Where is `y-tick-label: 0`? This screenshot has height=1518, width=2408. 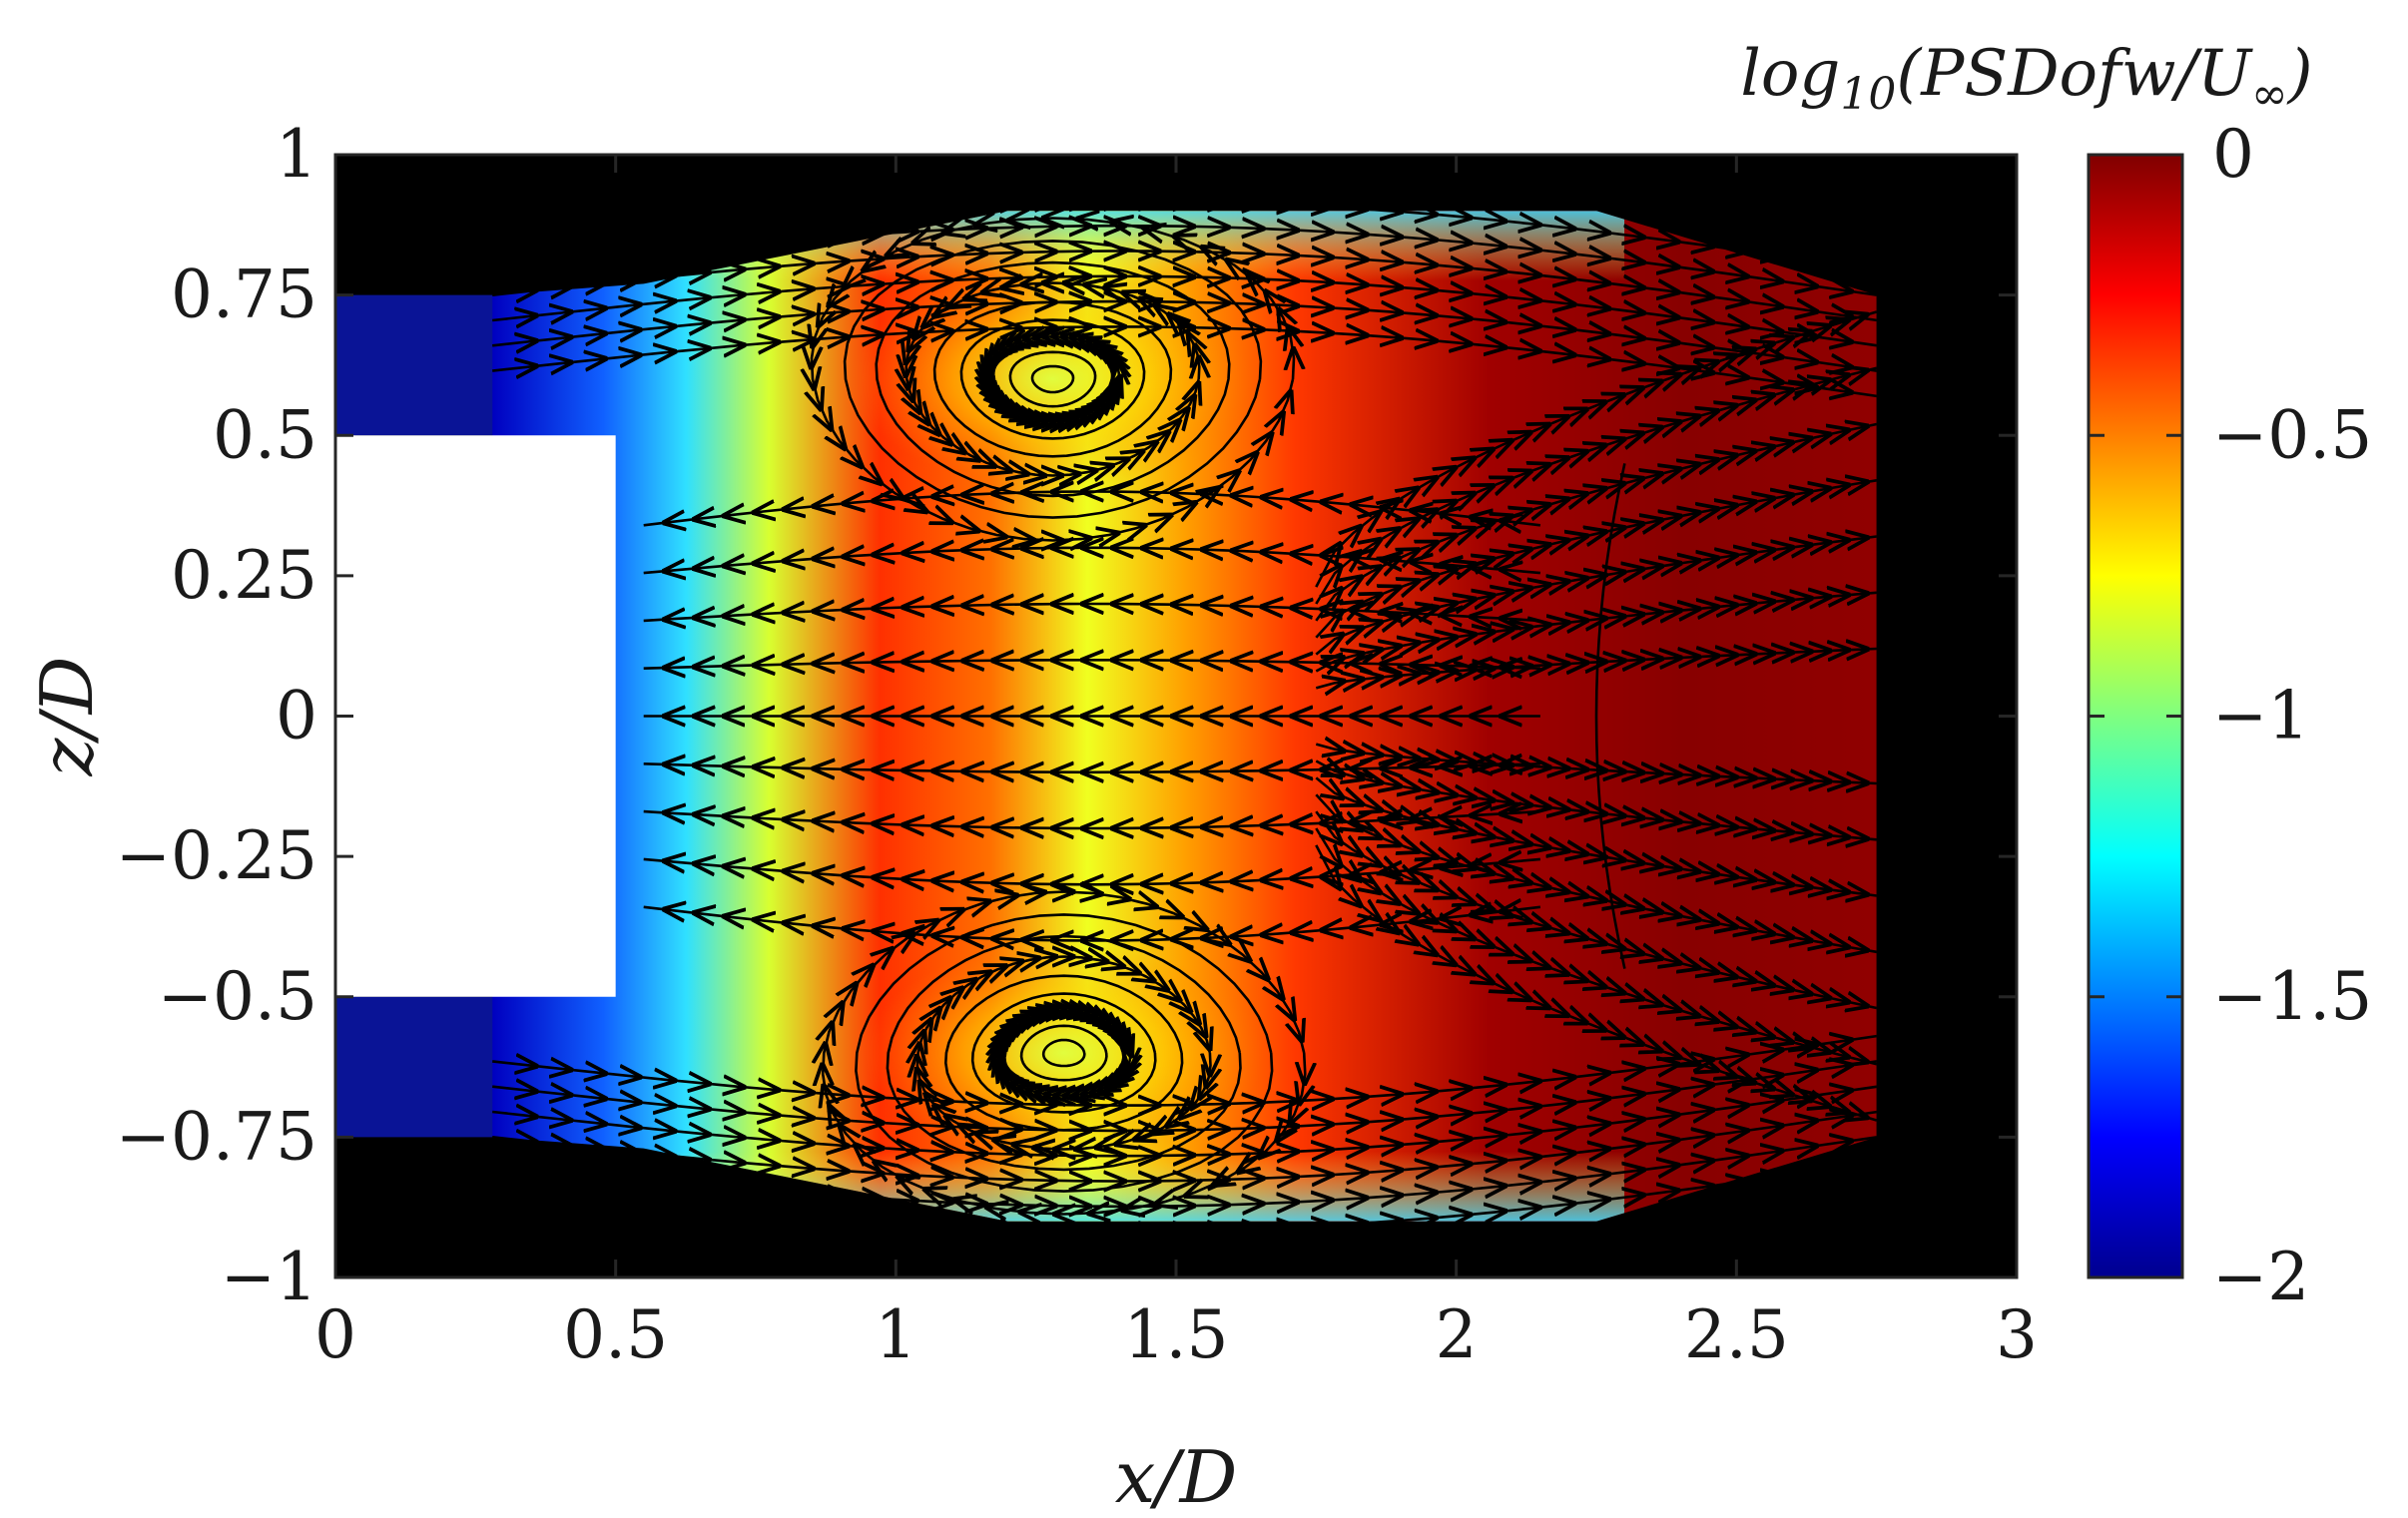
y-tick-label: 0 is located at coordinates (296, 716).